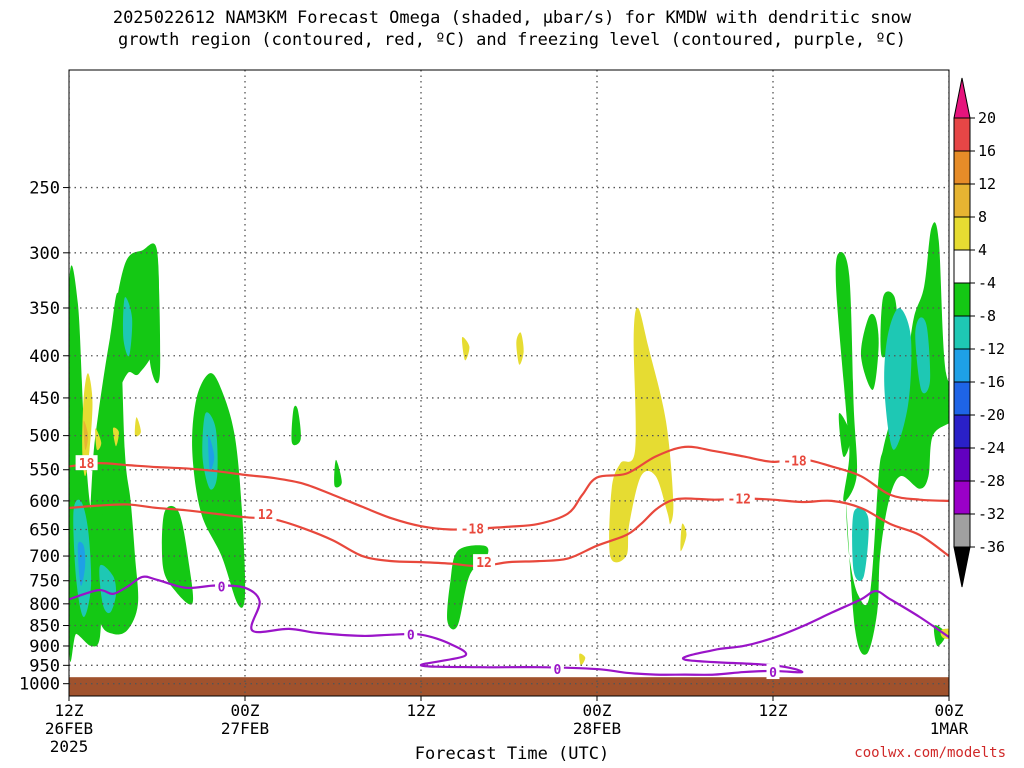 This screenshot has height=768, width=1024. Describe the element at coordinates (987, 283) in the screenshot. I see `colorbar-tick-label-5: -4` at that location.